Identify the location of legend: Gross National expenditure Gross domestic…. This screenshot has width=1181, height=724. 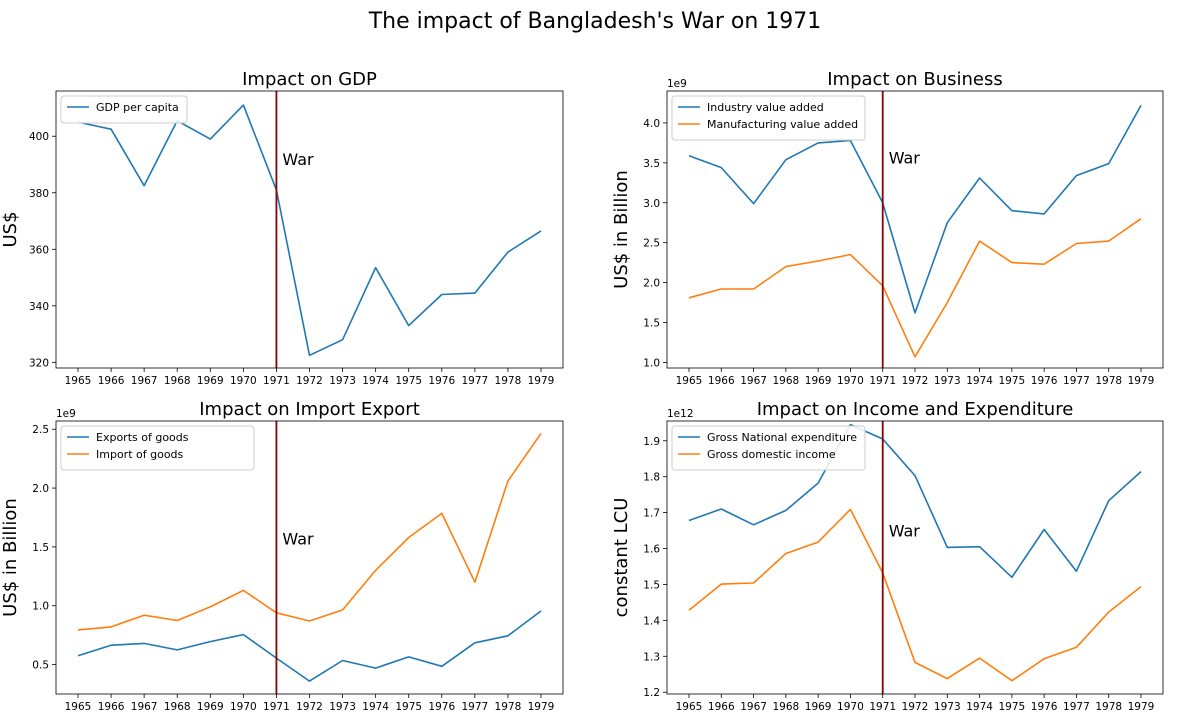
(768, 448).